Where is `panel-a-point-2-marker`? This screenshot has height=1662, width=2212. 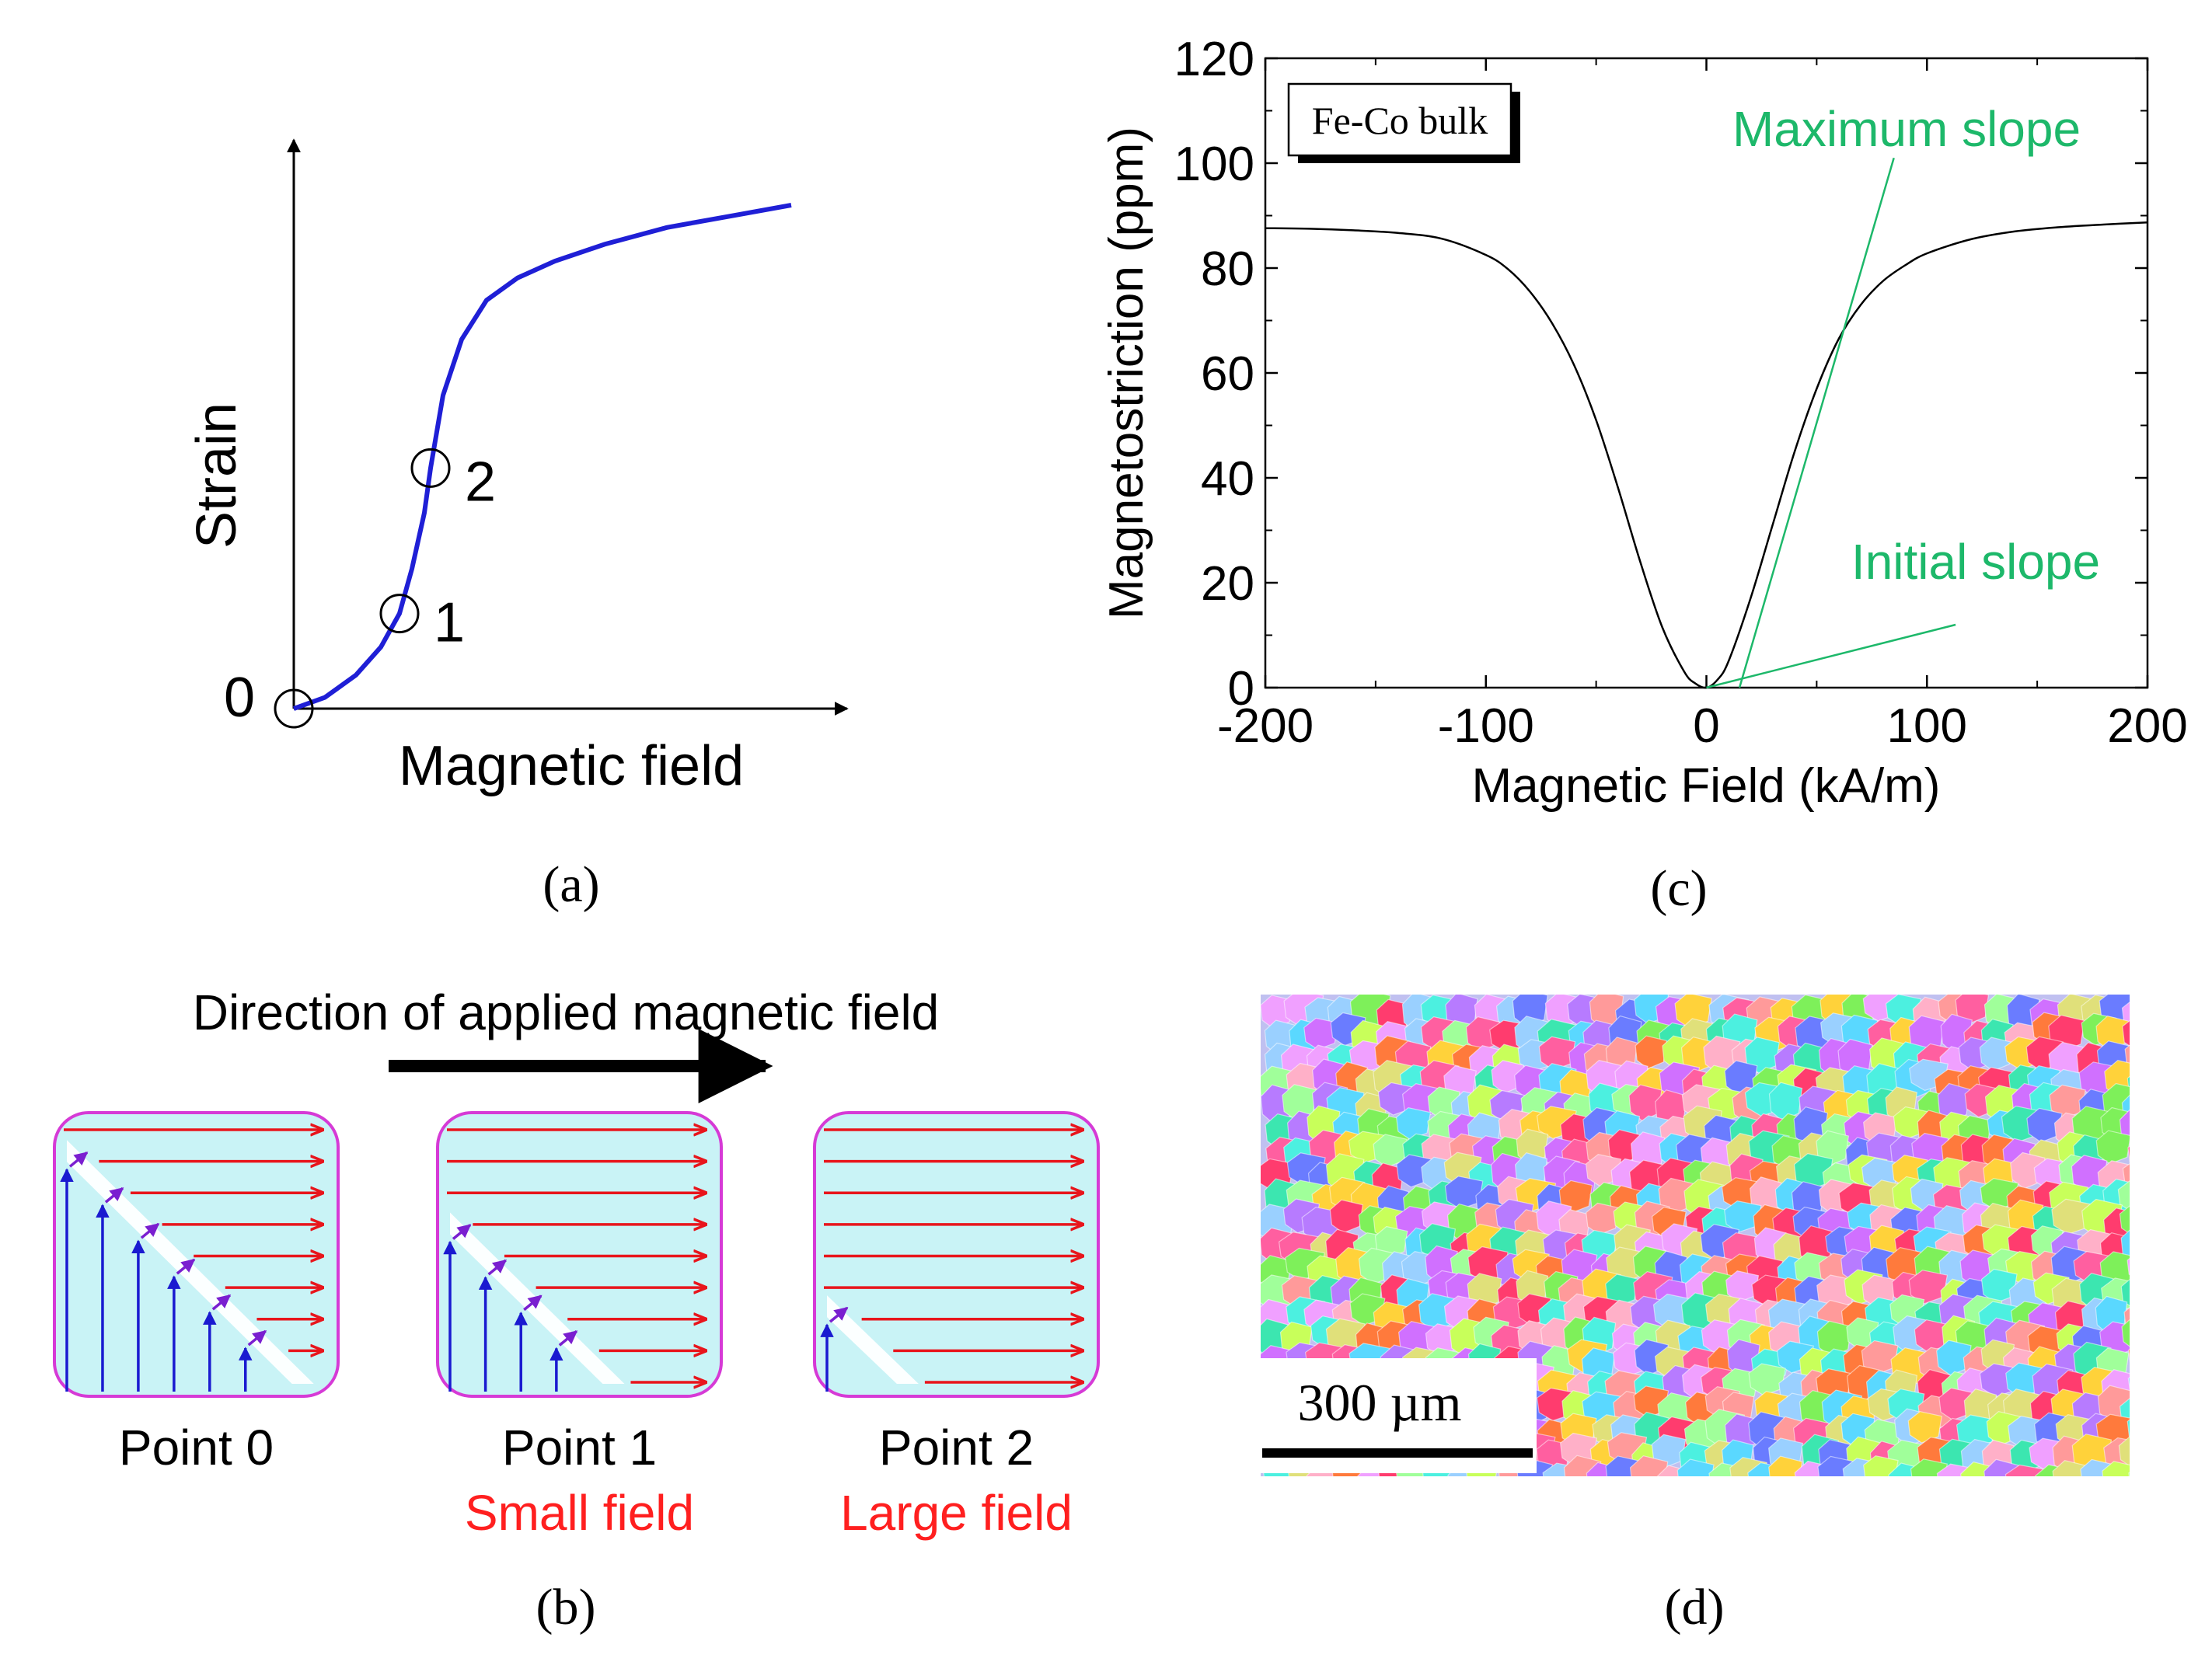 panel-a-point-2-marker is located at coordinates (430, 468).